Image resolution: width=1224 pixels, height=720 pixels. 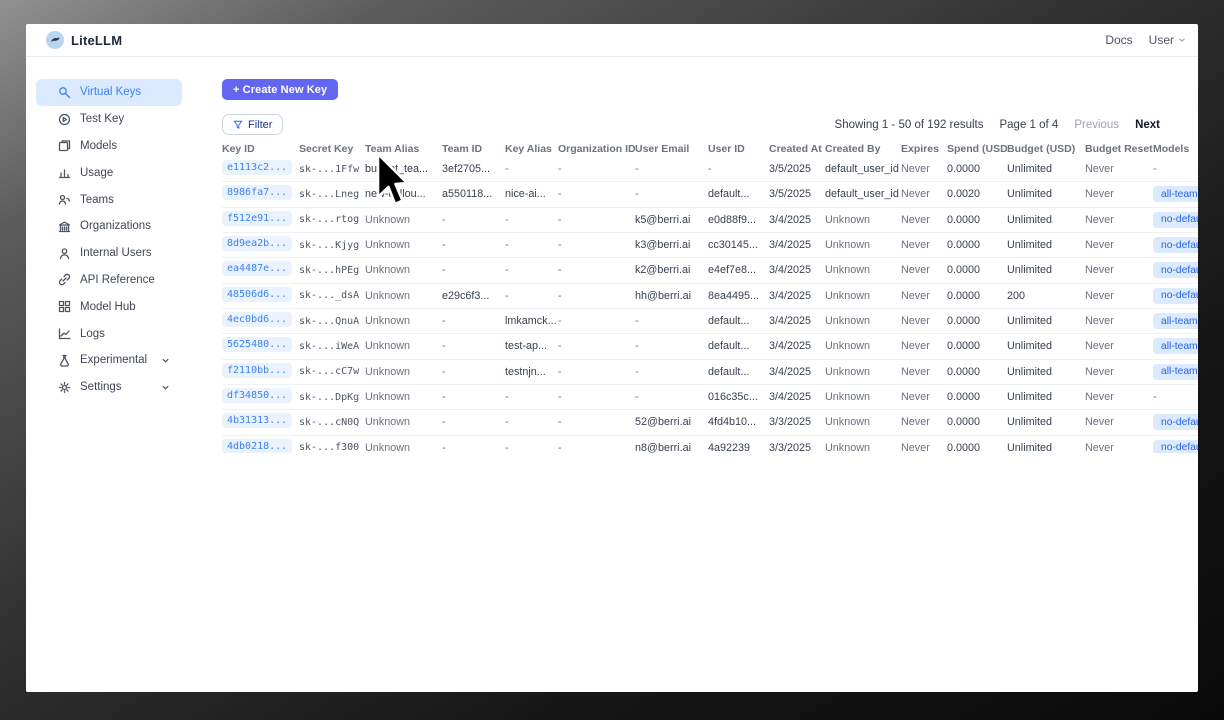 What do you see at coordinates (101, 387) in the screenshot?
I see `sidebar-item-label: Settings` at bounding box center [101, 387].